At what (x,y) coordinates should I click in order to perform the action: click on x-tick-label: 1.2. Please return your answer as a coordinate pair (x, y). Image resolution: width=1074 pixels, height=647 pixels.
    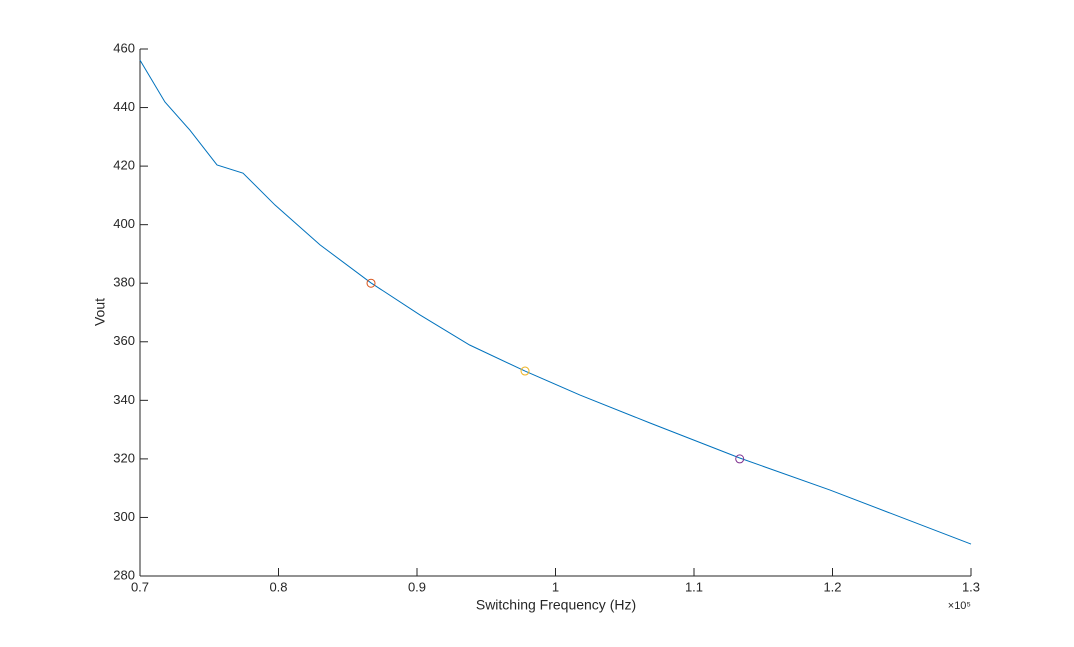
    Looking at the image, I should click on (832, 586).